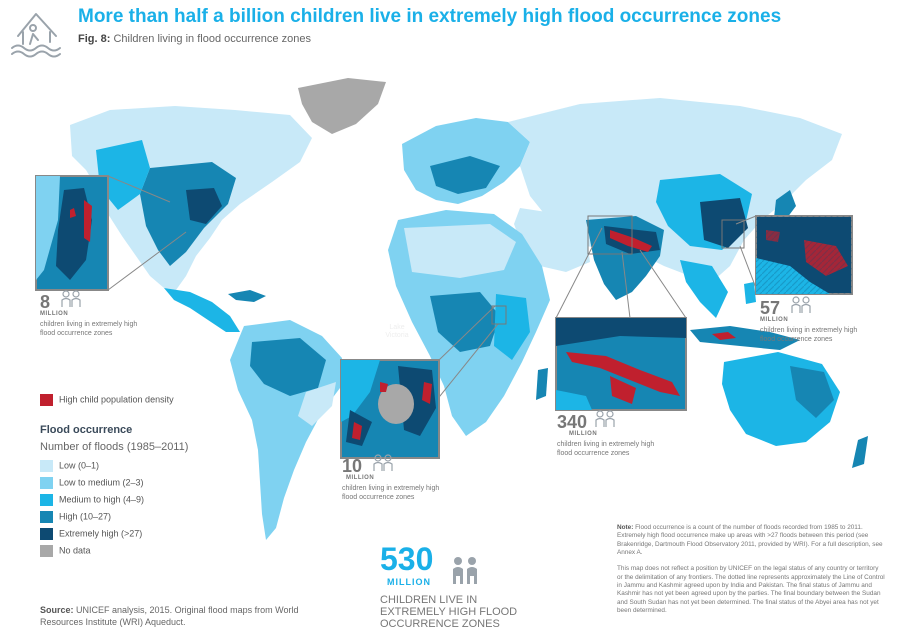 The height and width of the screenshot is (638, 900). I want to click on legend-label: Low (0–1), so click(79, 465).